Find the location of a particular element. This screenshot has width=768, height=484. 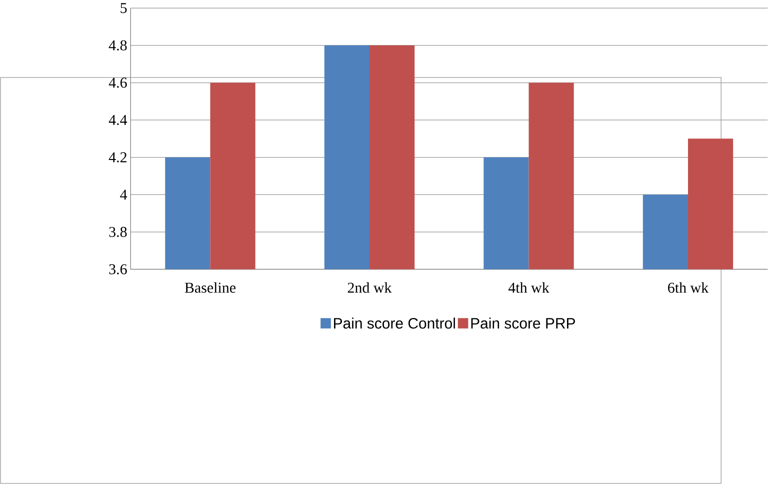

x-tick-label: Baseline is located at coordinates (210, 287).